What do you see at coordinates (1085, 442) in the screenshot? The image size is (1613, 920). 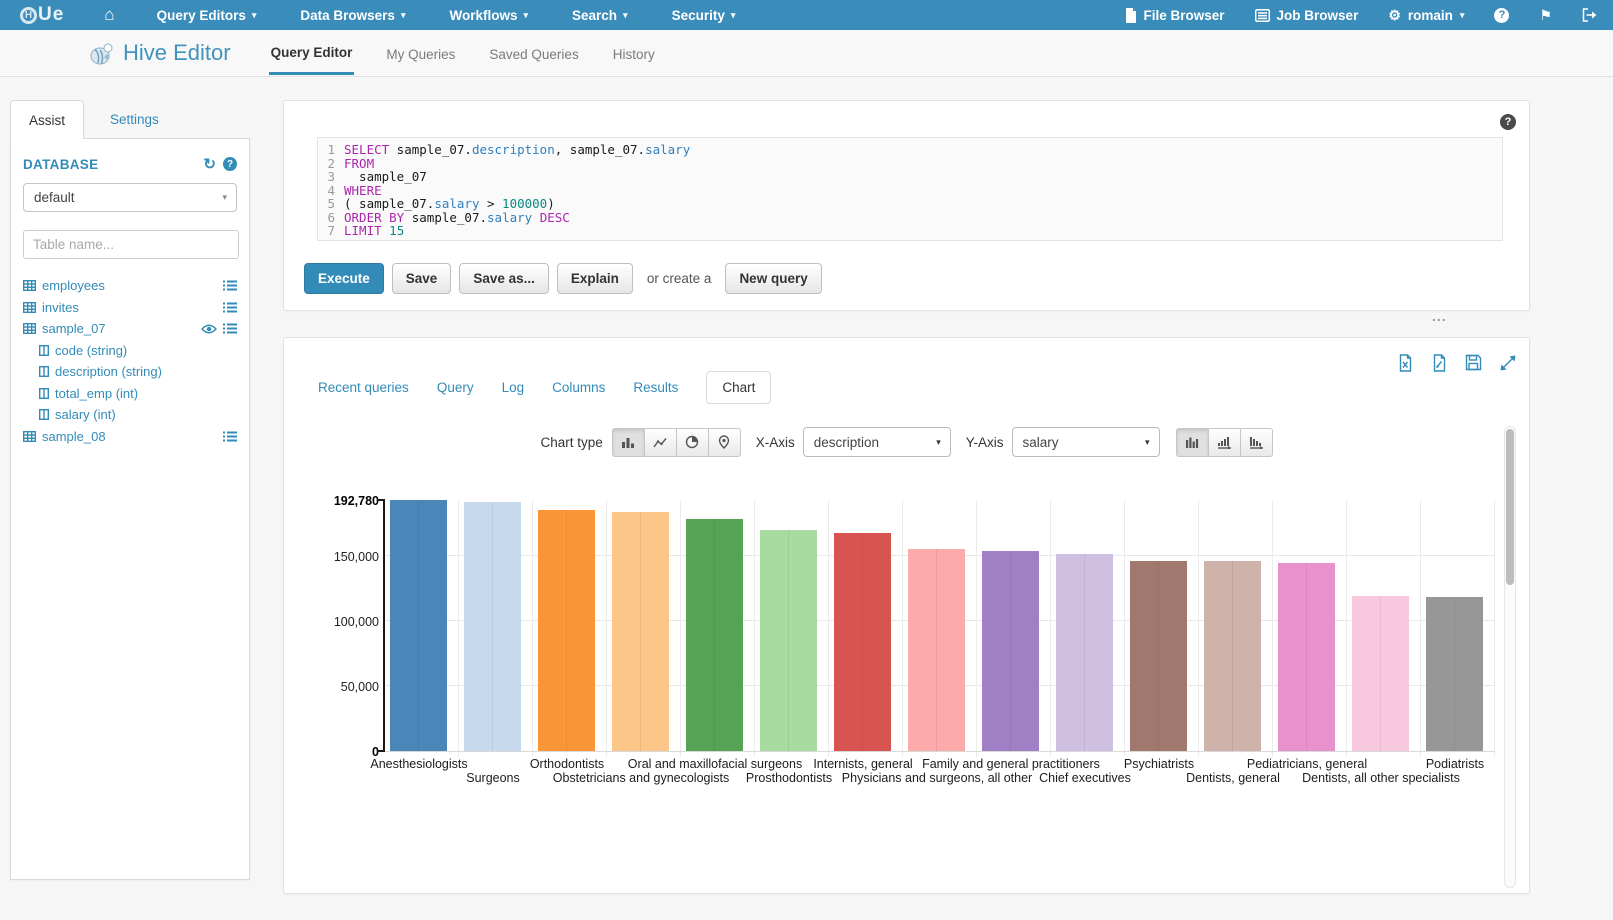 I see `y-axis-select: salary ▾` at bounding box center [1085, 442].